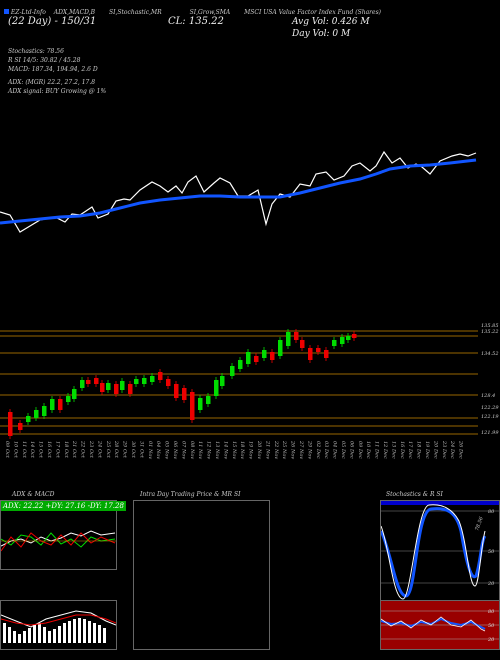 The height and width of the screenshot is (660, 500). I want to click on date-label: 11 Oct, so click(24, 450).